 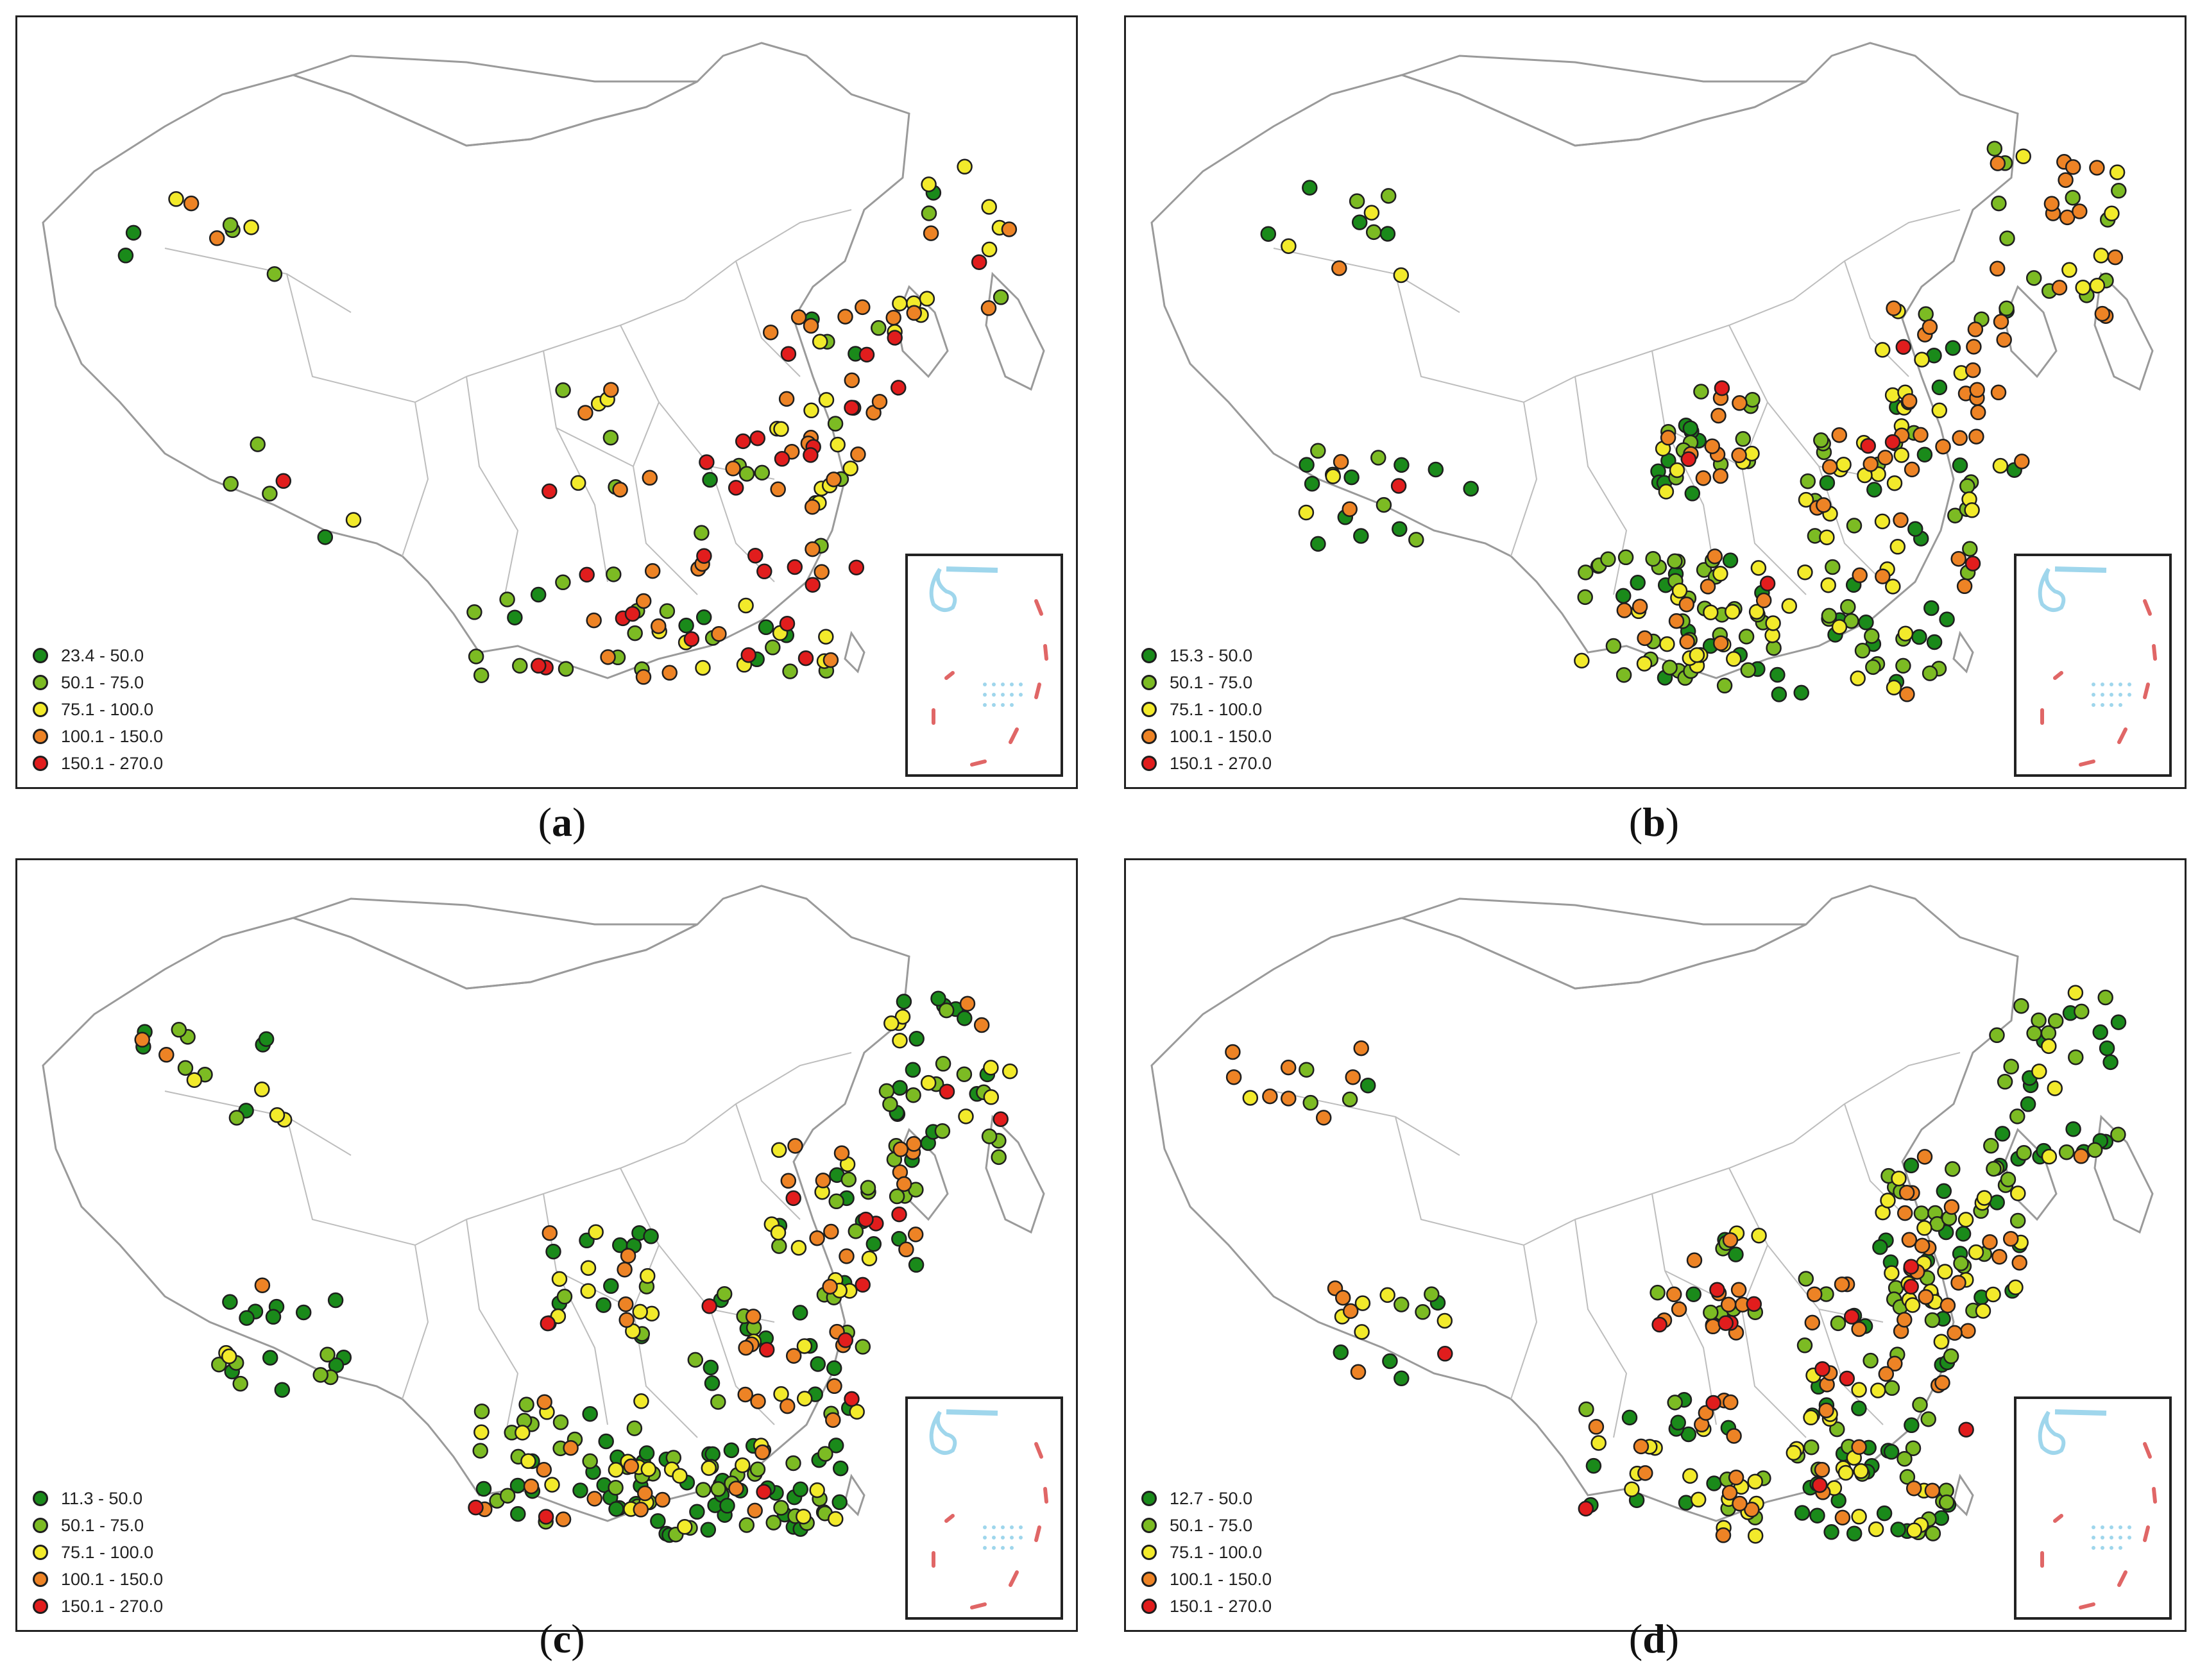 What do you see at coordinates (1206, 1499) in the screenshot?
I see `legend-item: 12.7 - 50.0` at bounding box center [1206, 1499].